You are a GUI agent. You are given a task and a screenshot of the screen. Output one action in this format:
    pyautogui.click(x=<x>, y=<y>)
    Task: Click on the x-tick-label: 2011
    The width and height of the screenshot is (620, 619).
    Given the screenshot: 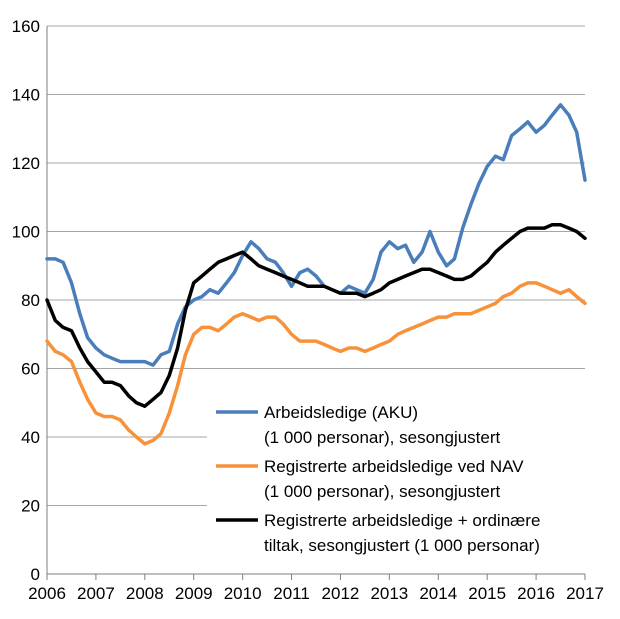 What is the action you would take?
    pyautogui.click(x=291, y=593)
    